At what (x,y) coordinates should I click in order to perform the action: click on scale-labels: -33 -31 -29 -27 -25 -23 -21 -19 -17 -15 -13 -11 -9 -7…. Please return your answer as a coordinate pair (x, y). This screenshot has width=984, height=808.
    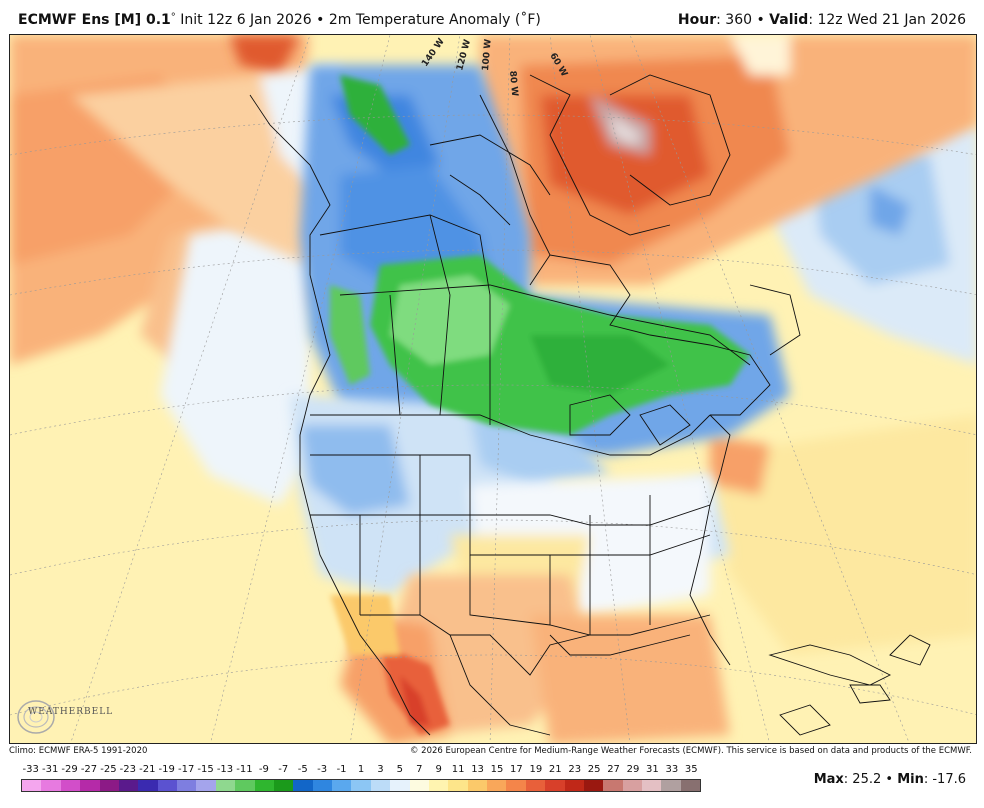
    Looking at the image, I should click on (358, 771).